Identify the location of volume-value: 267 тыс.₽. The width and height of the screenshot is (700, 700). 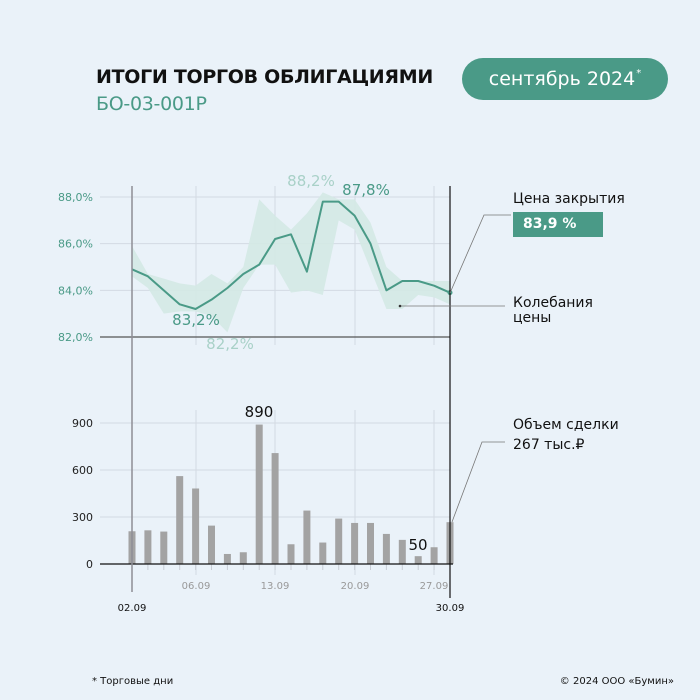
(549, 445).